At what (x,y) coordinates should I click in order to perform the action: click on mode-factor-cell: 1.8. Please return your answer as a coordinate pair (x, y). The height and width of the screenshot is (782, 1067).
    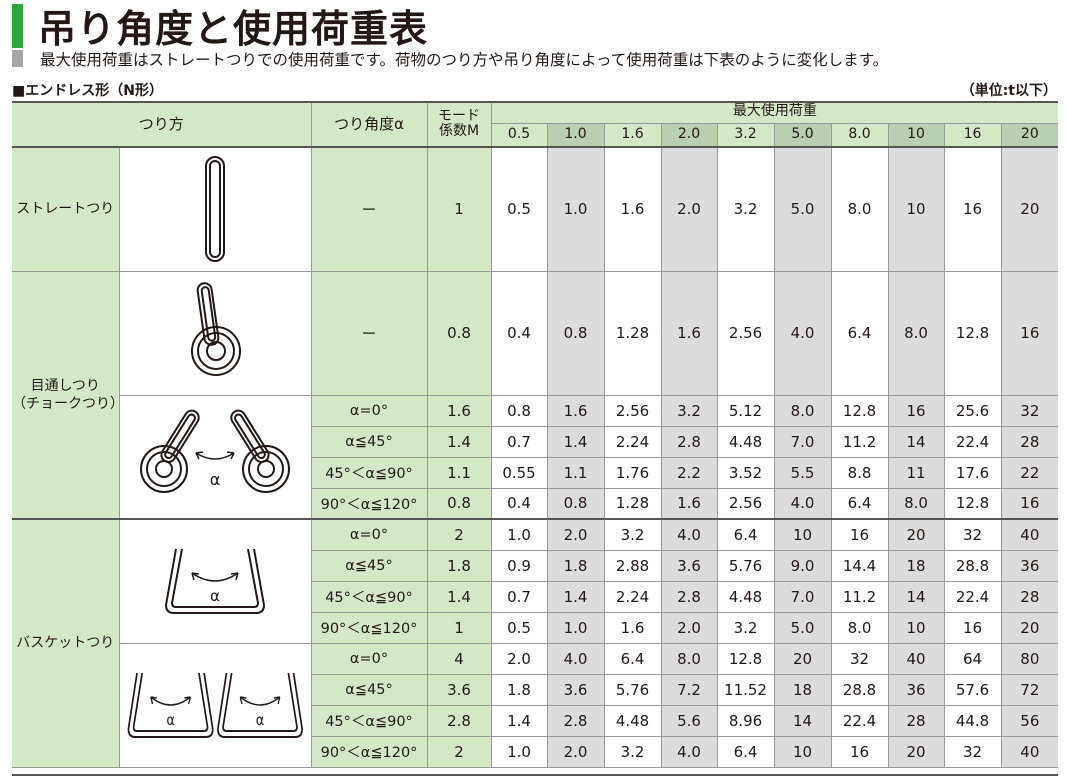
    Looking at the image, I should click on (459, 566).